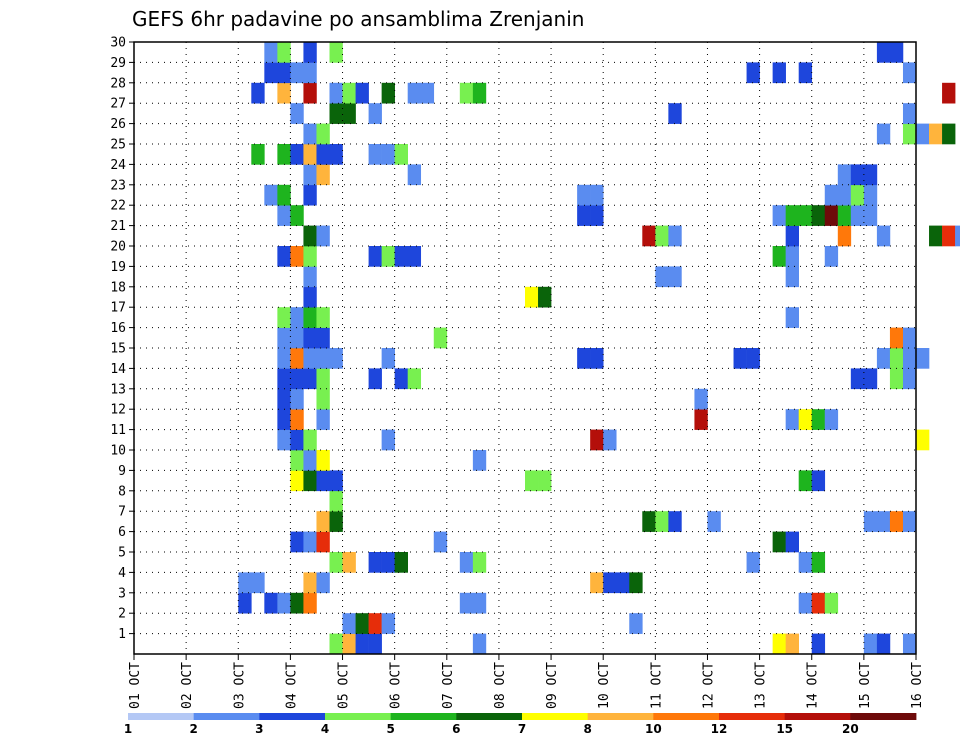 Image resolution: width=960 pixels, height=742 pixels. What do you see at coordinates (122, 512) in the screenshot?
I see `y-tick-label: 7` at bounding box center [122, 512].